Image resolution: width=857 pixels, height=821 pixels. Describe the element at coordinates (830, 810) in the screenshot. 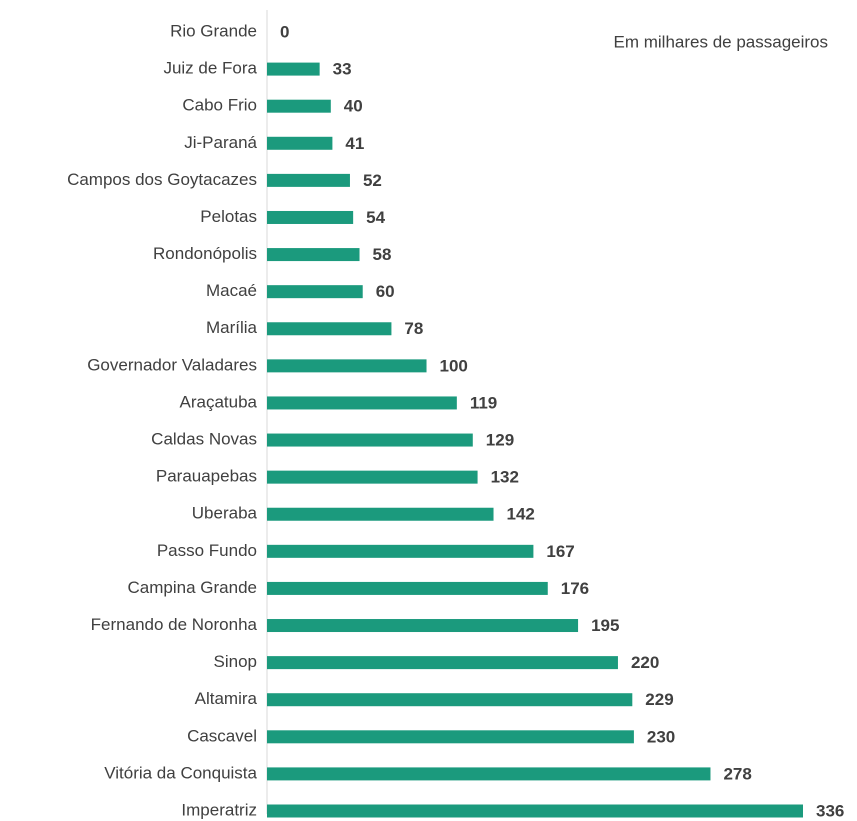

I see `value-label: 336` at that location.